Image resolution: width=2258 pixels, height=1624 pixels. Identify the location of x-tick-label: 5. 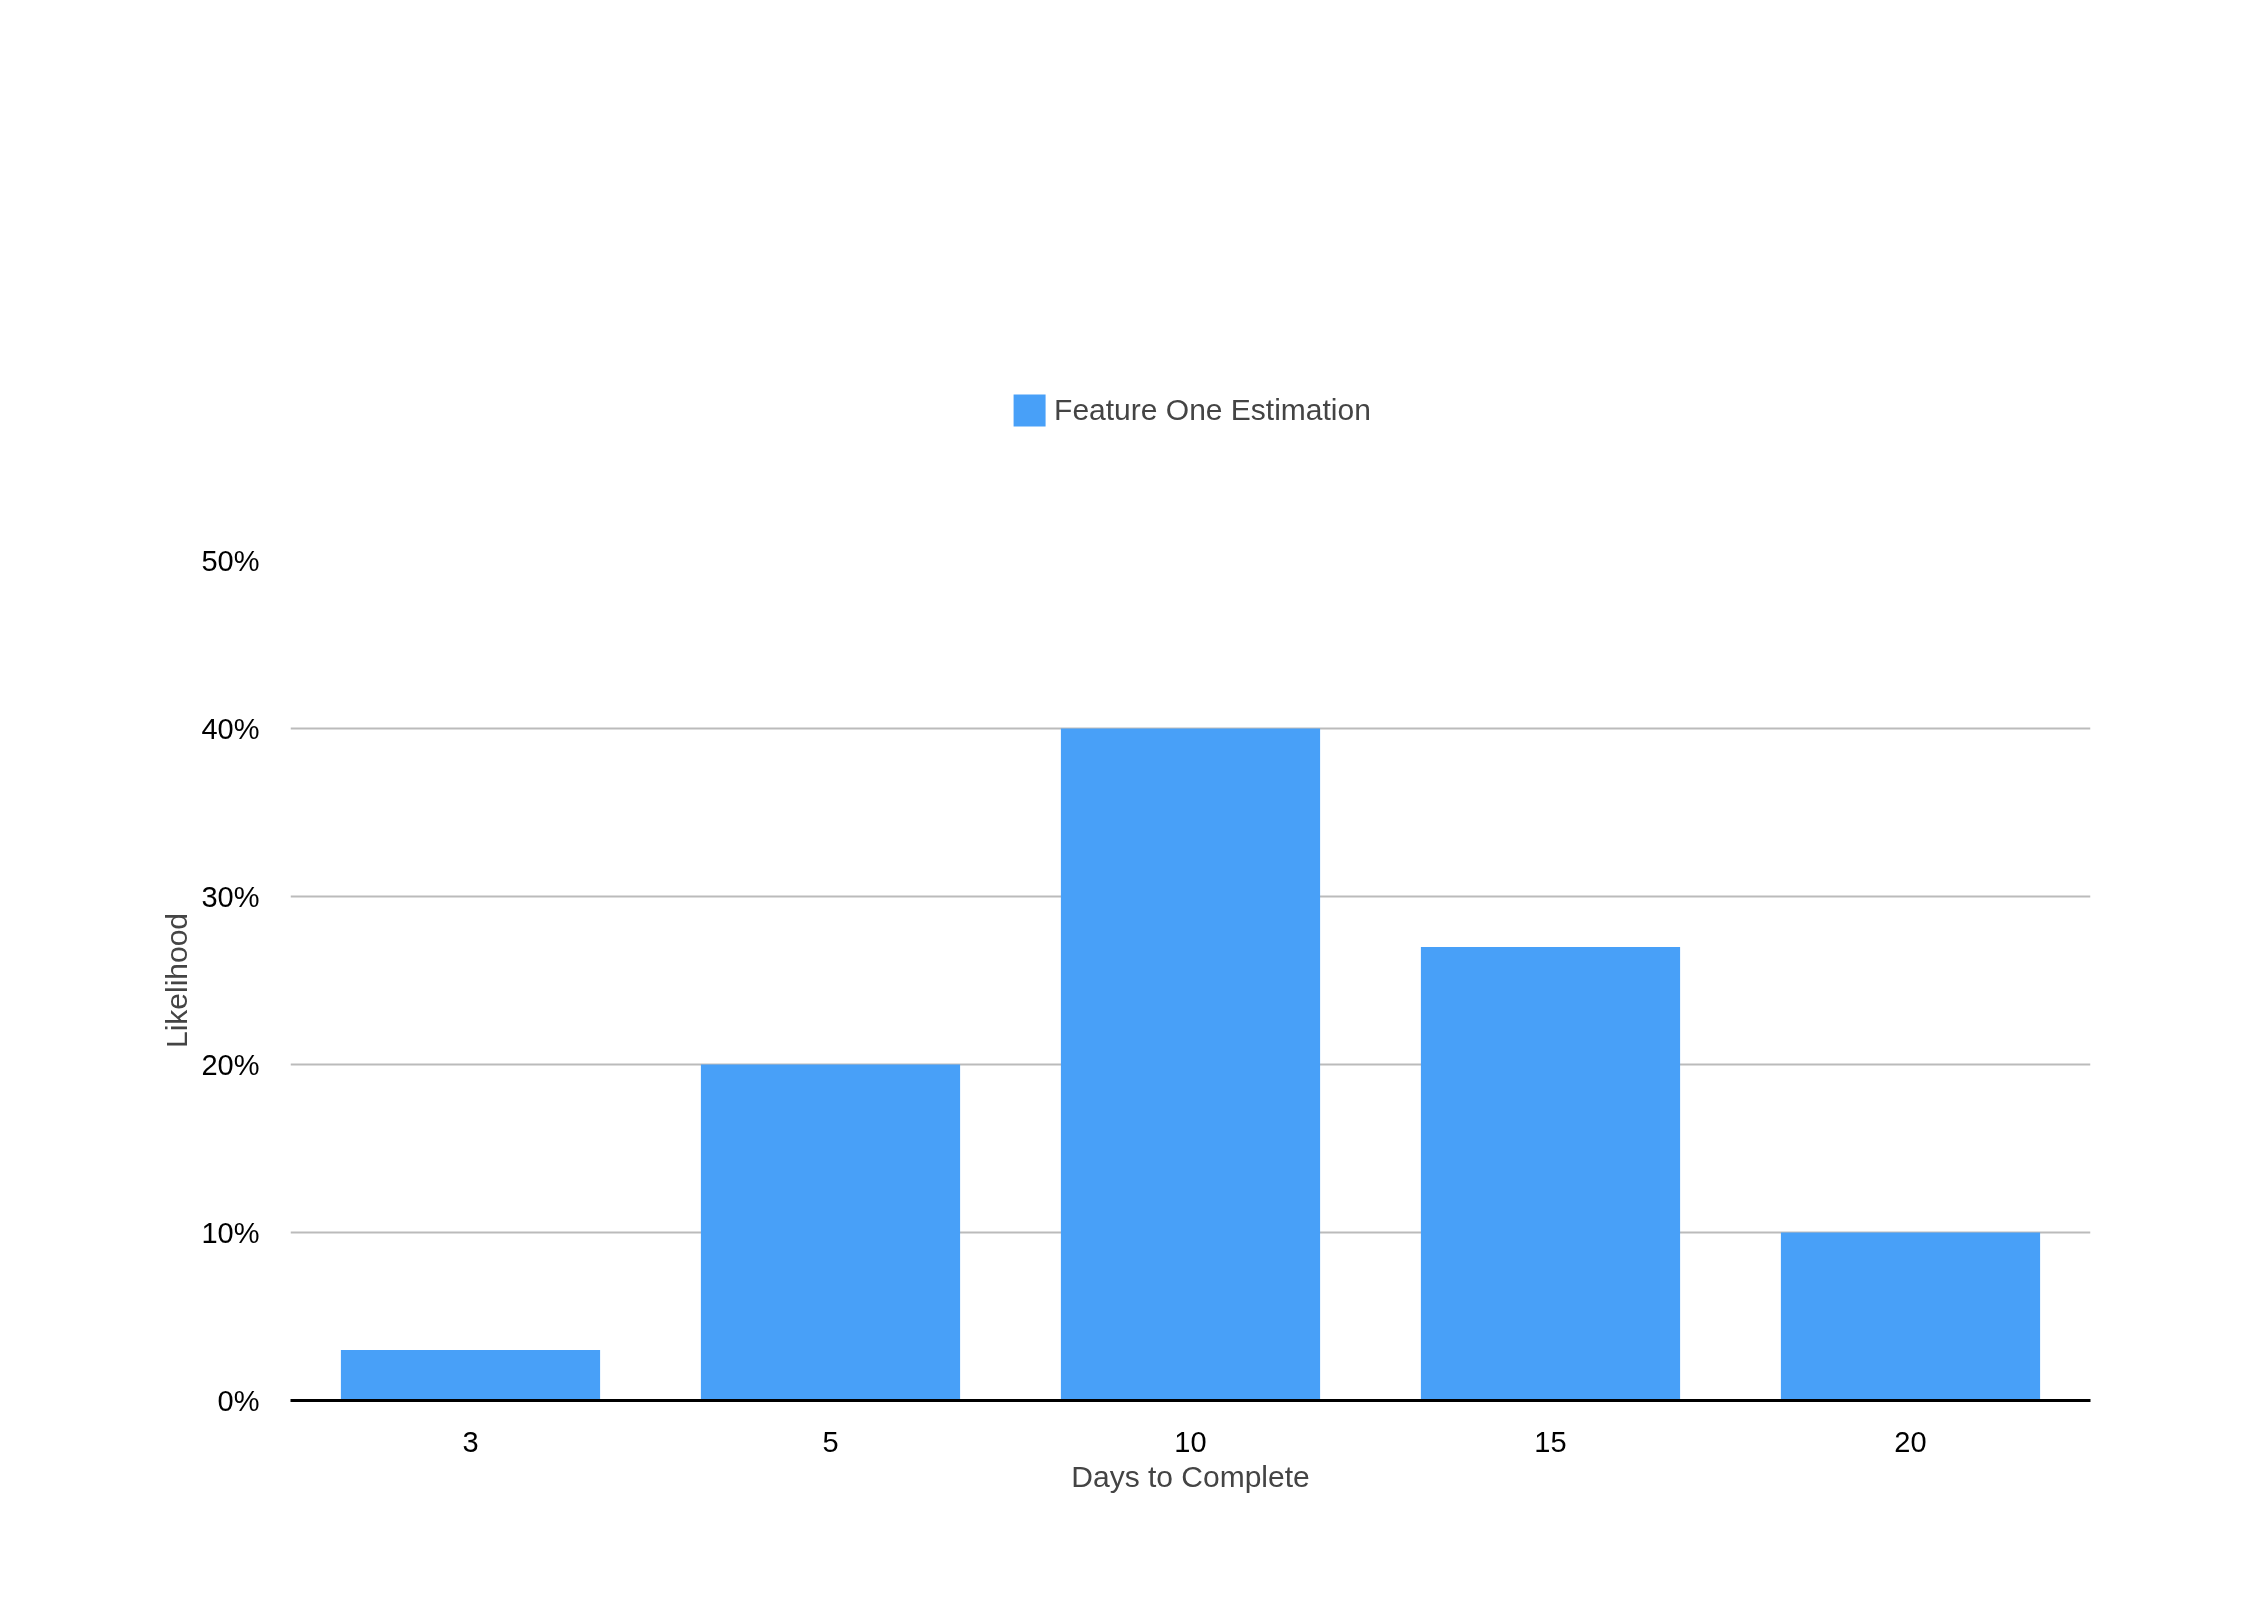
(830, 1441).